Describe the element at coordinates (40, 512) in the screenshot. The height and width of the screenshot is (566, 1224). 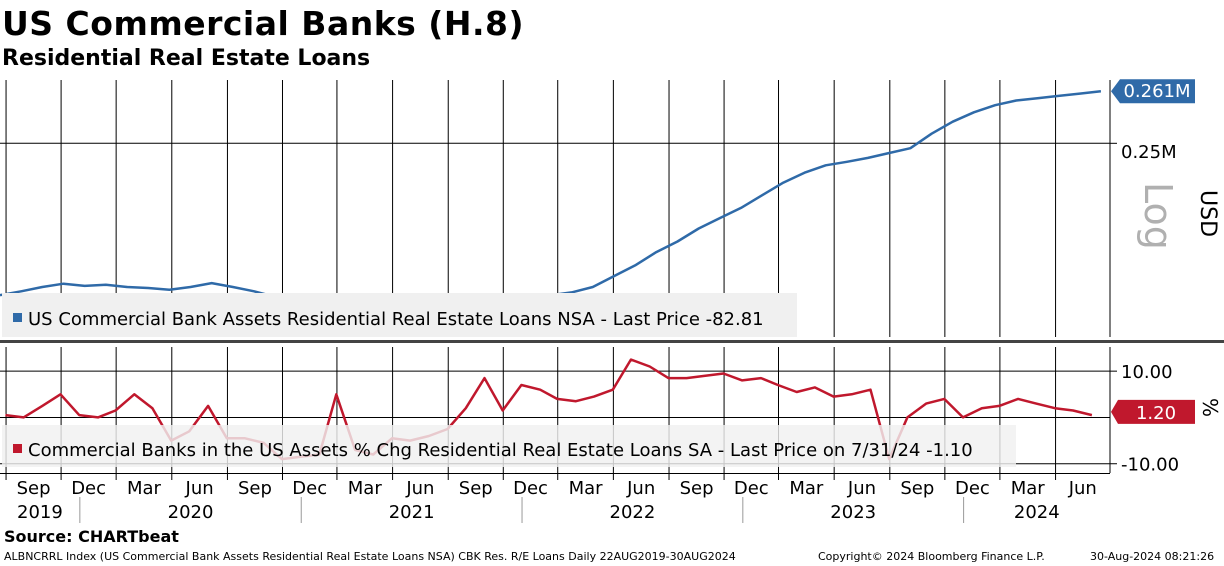
I see `x-year-label: 2019` at that location.